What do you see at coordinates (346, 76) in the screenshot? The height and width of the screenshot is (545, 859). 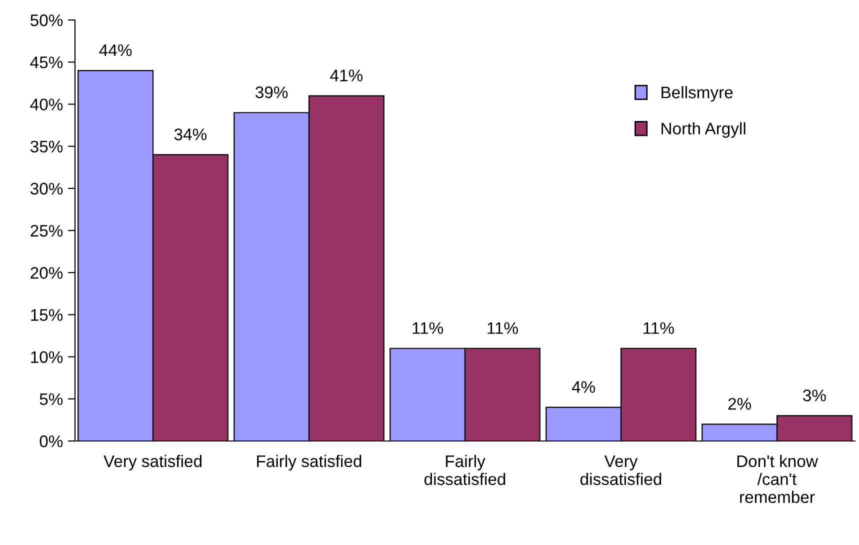 I see `data-label: 41%` at bounding box center [346, 76].